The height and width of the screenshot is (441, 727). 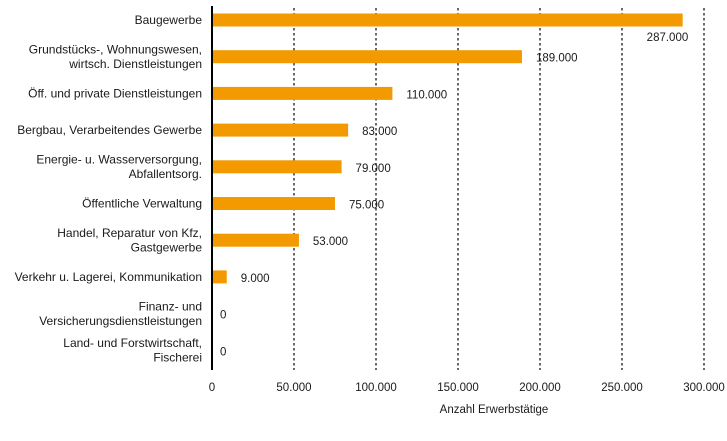 What do you see at coordinates (458, 388) in the screenshot?
I see `x-tick-label: 150.000` at bounding box center [458, 388].